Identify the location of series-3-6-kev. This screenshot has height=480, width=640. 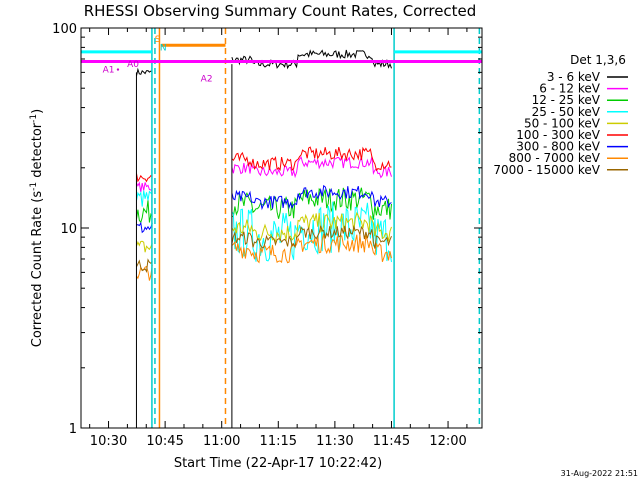
(264, 62).